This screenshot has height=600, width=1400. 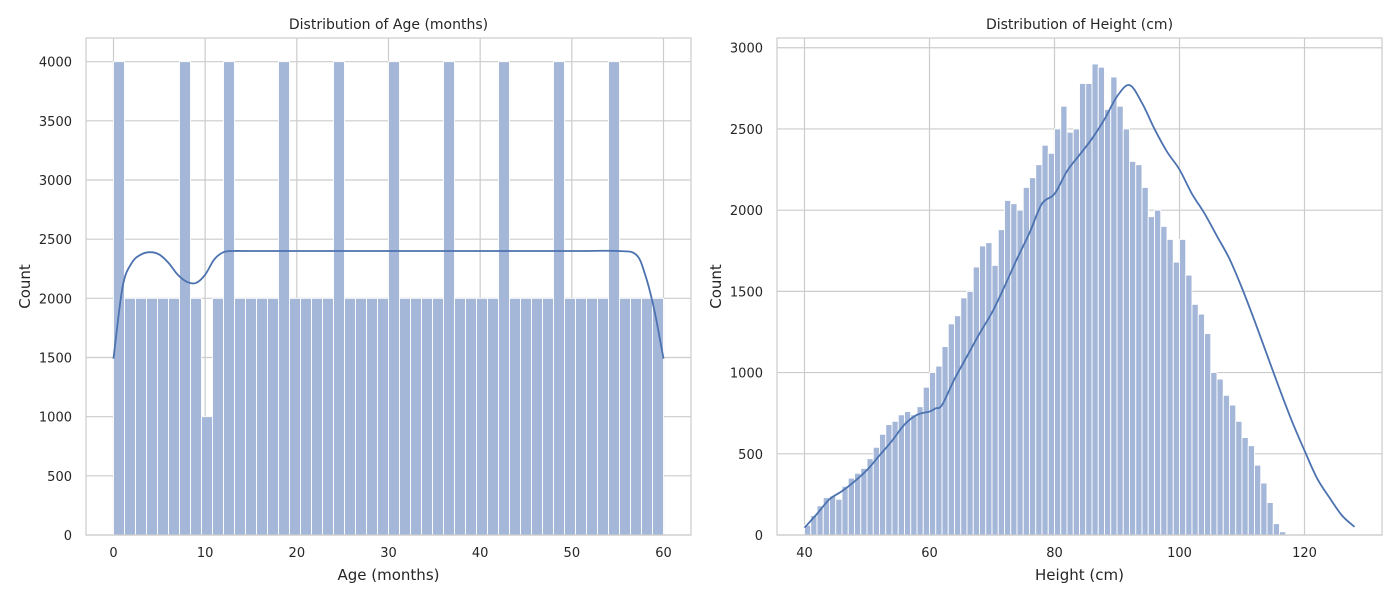 What do you see at coordinates (59, 477) in the screenshot?
I see `age-y-tick-label: 500` at bounding box center [59, 477].